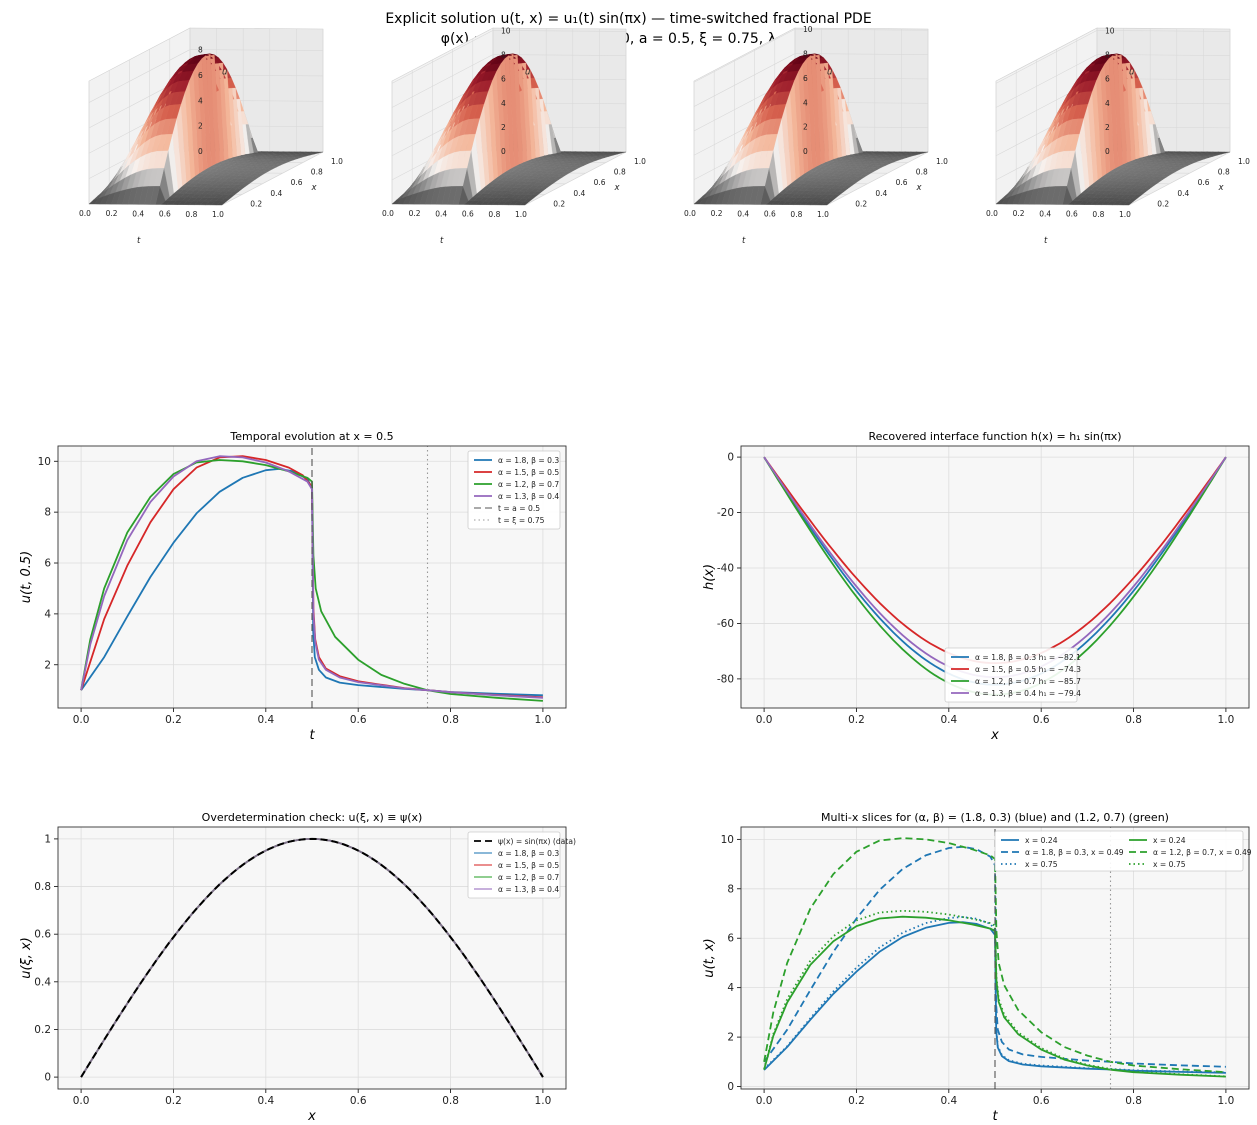 This screenshot has width=1257, height=1125. What do you see at coordinates (42, 887) in the screenshot?
I see `y-tick-label: 0.8` at bounding box center [42, 887].